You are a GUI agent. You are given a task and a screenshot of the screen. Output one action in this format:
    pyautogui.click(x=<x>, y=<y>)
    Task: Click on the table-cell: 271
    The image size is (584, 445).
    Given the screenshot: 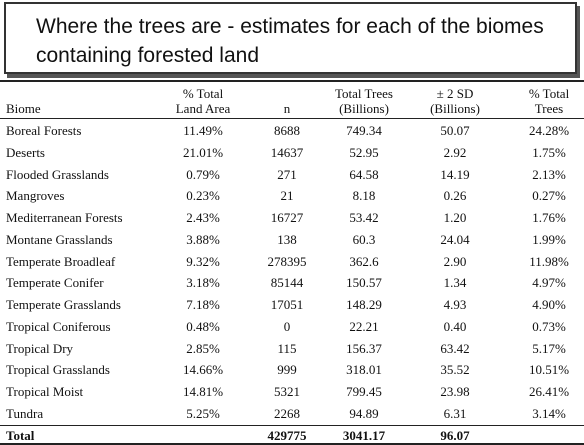 What is the action you would take?
    pyautogui.click(x=287, y=174)
    